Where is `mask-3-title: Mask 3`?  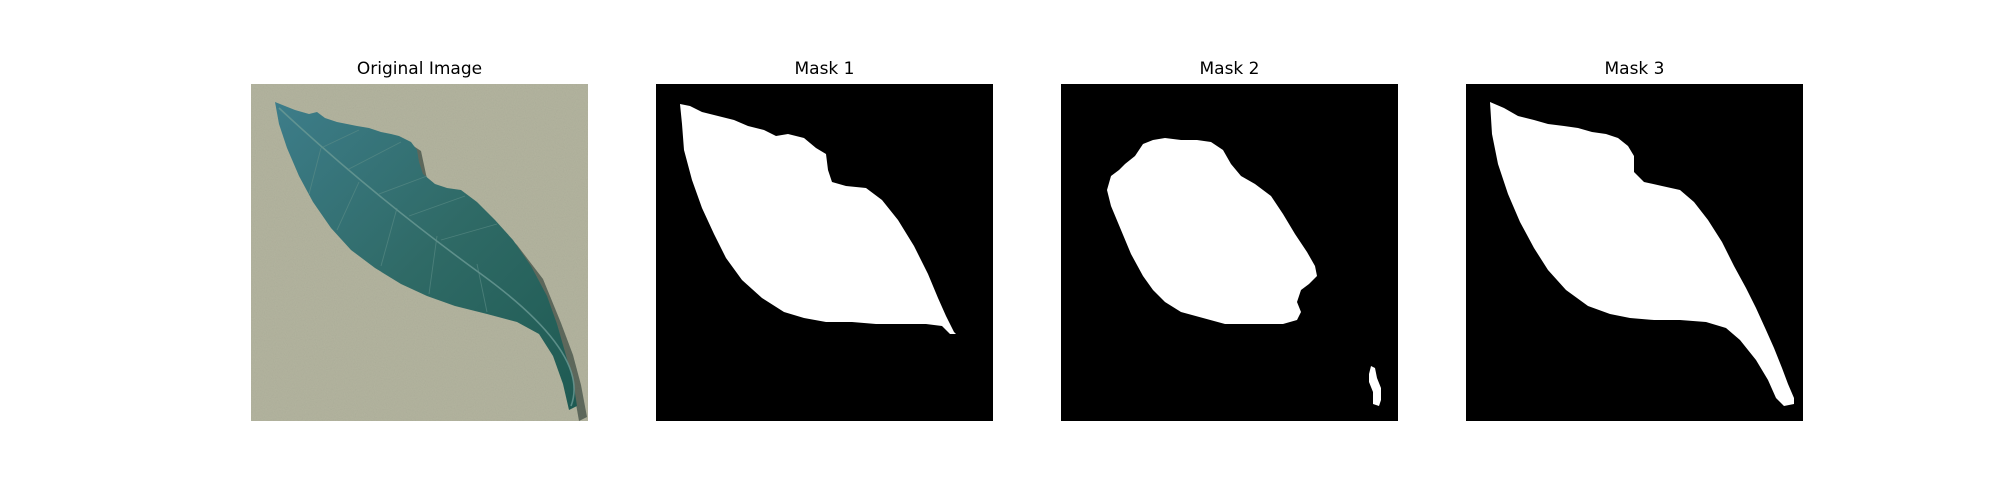
mask-3-title: Mask 3 is located at coordinates (1634, 69).